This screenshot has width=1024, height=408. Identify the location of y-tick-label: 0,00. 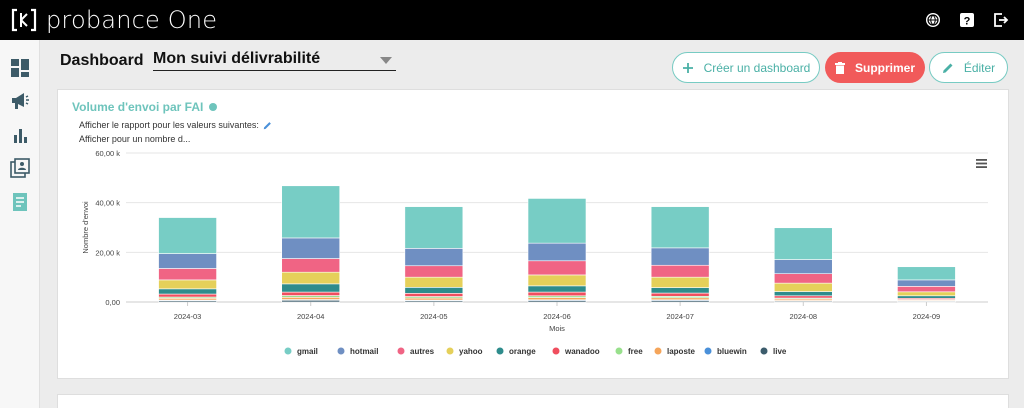
(112, 302).